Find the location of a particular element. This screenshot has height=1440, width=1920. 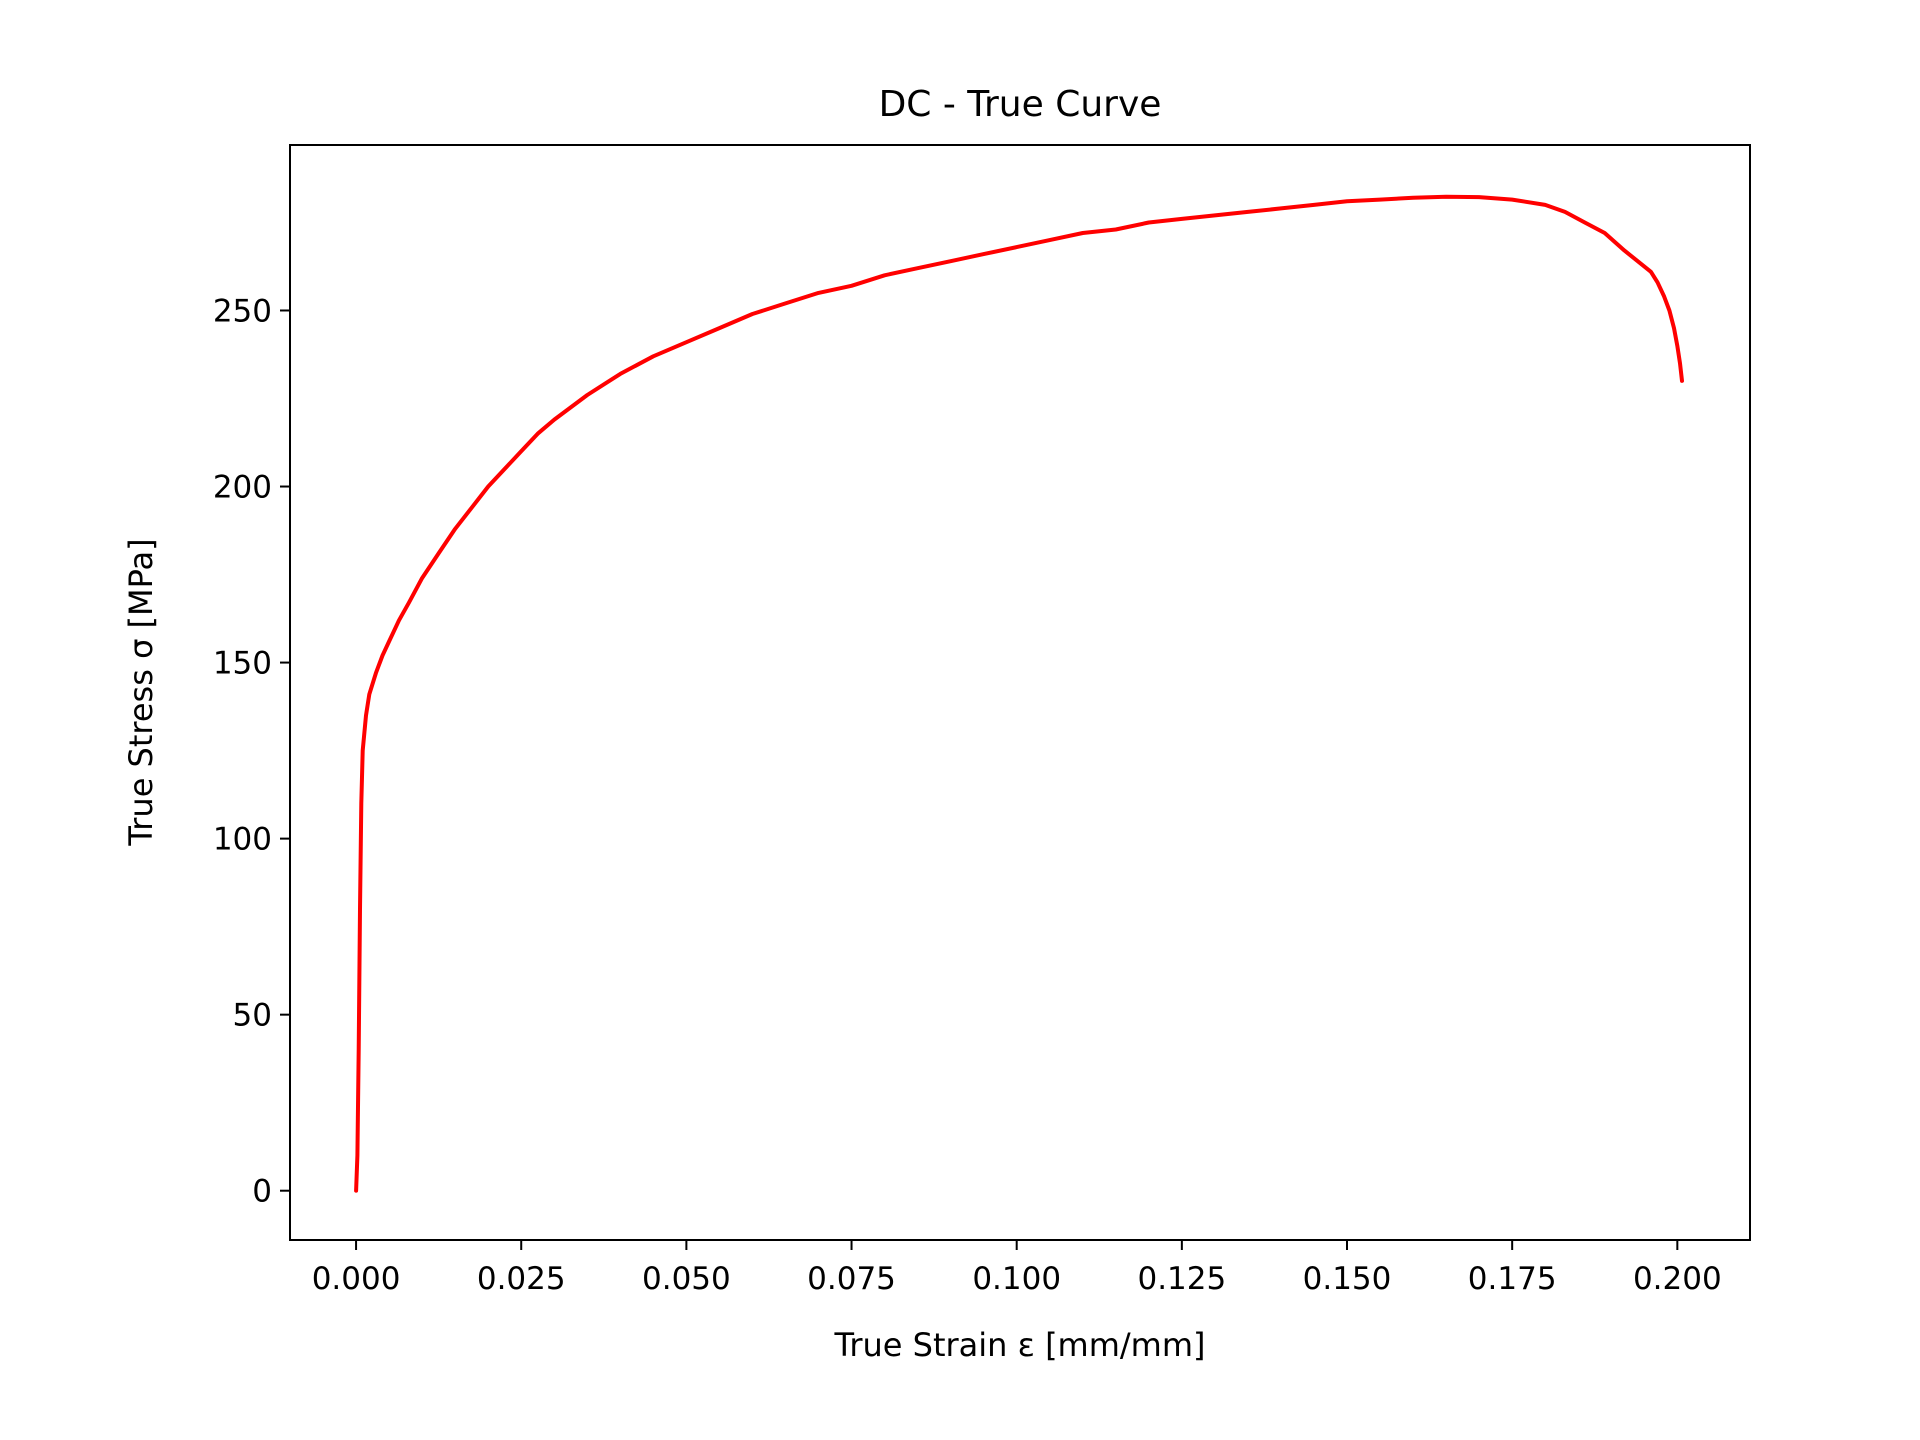

x-axis-label: True Strain ε [mm/mm] is located at coordinates (1019, 1345).